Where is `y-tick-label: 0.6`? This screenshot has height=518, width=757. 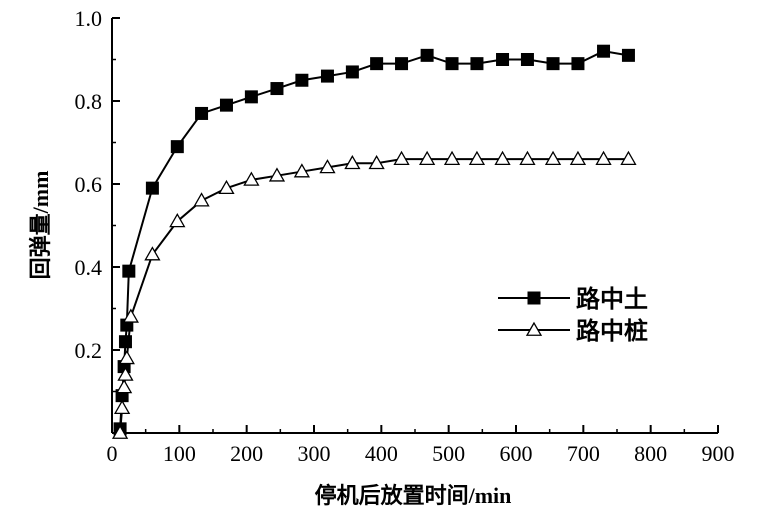
y-tick-label: 0.6 is located at coordinates (89, 184).